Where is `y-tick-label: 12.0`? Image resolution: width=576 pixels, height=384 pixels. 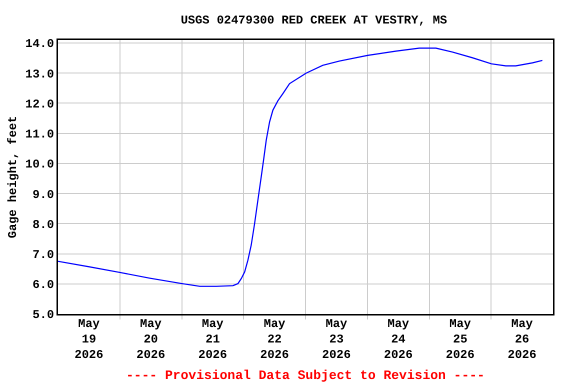
y-tick-label: 12.0 is located at coordinates (39, 104).